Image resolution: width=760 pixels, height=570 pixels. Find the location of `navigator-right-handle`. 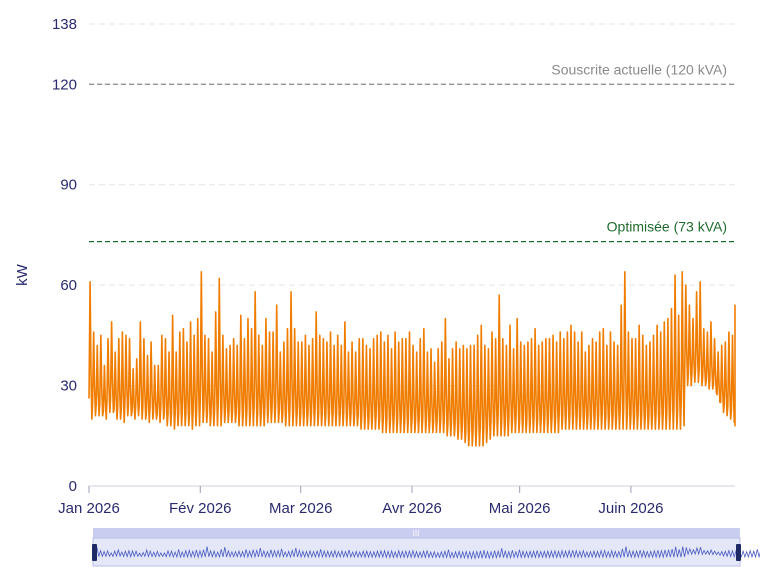

navigator-right-handle is located at coordinates (738, 552).